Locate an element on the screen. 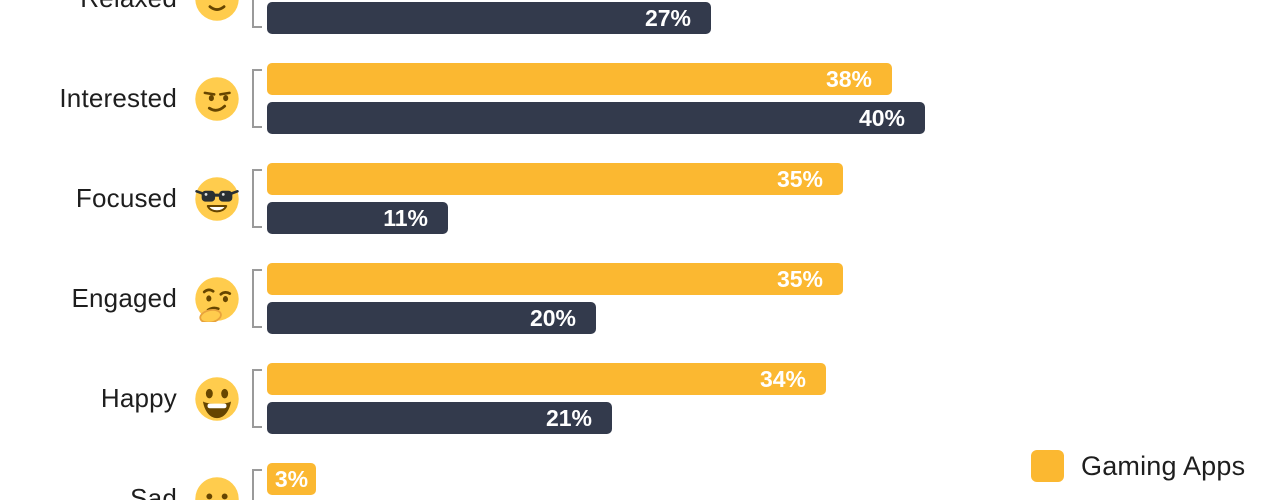 The image size is (1280, 500). bar-value-label: 21% is located at coordinates (568, 417).